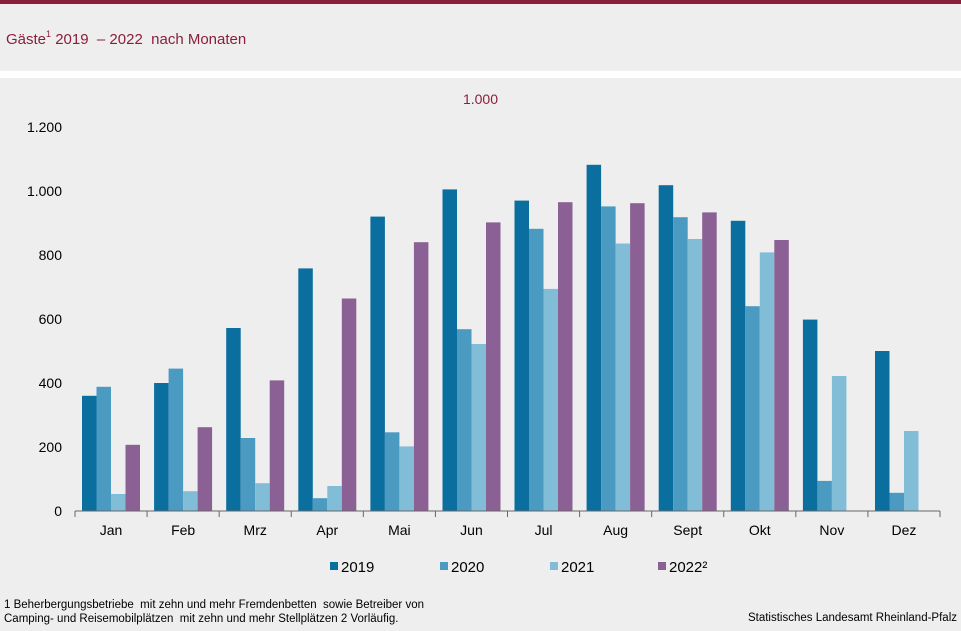 The image size is (961, 631). I want to click on x-tick-label: Jun, so click(471, 530).